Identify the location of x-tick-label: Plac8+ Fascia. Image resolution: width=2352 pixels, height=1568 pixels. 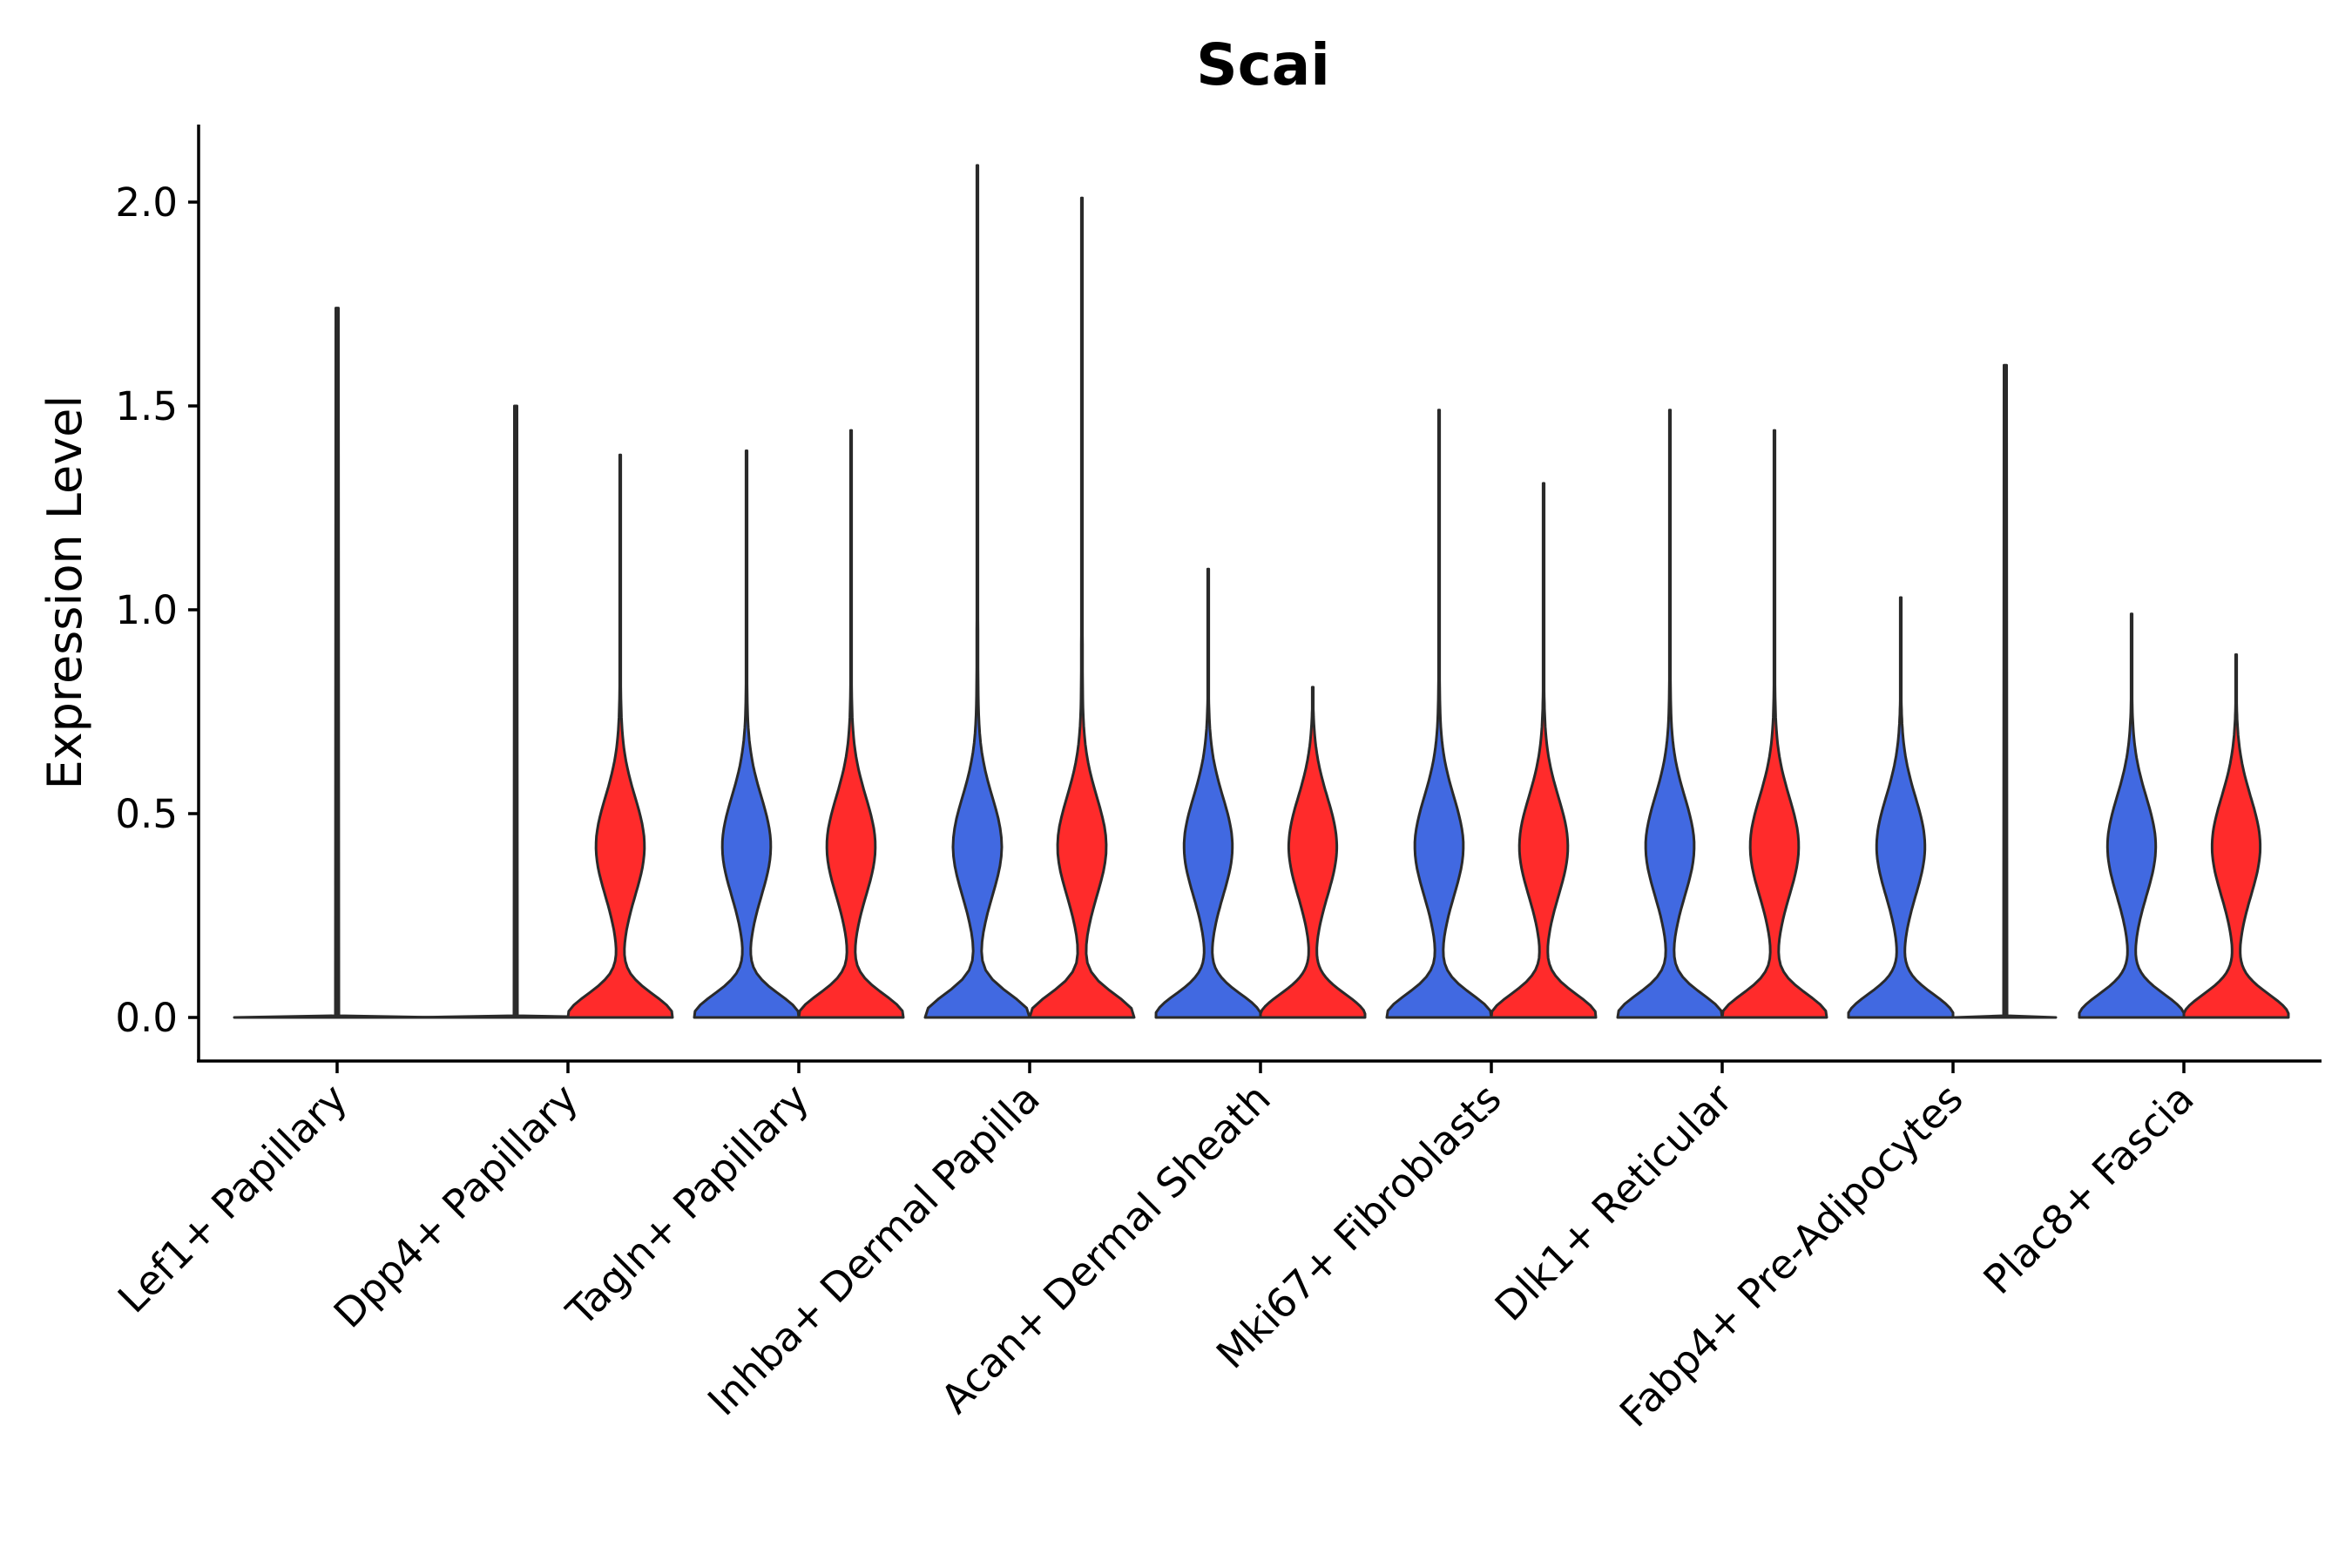
(2088, 1189).